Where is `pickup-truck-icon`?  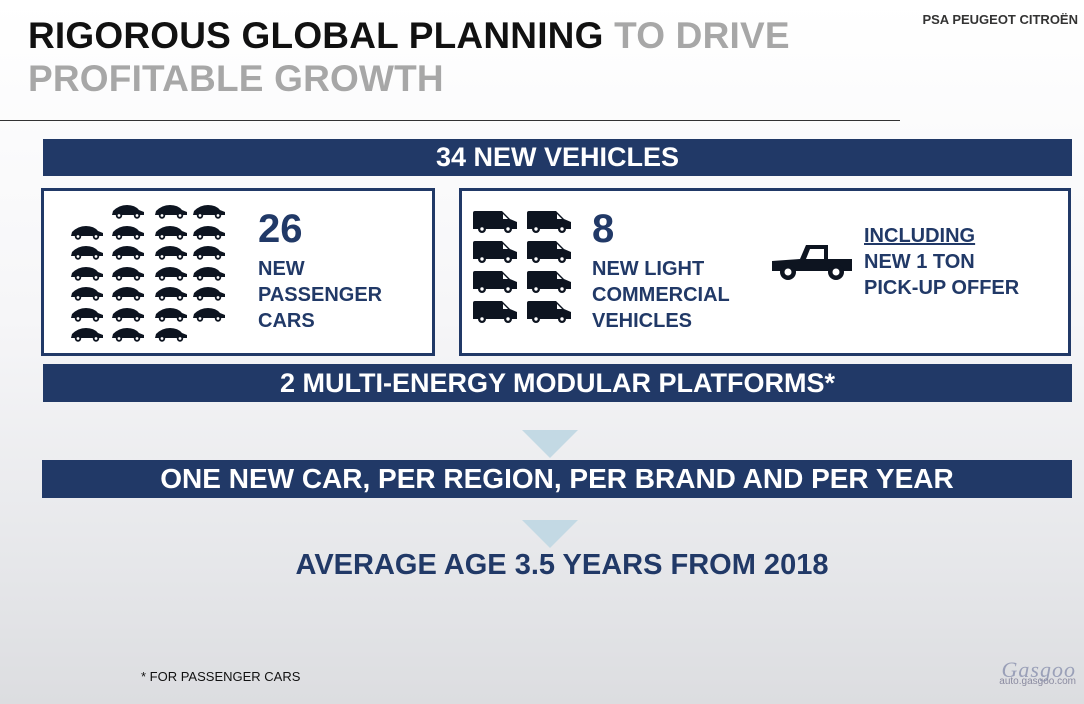
pickup-truck-icon is located at coordinates (812, 262).